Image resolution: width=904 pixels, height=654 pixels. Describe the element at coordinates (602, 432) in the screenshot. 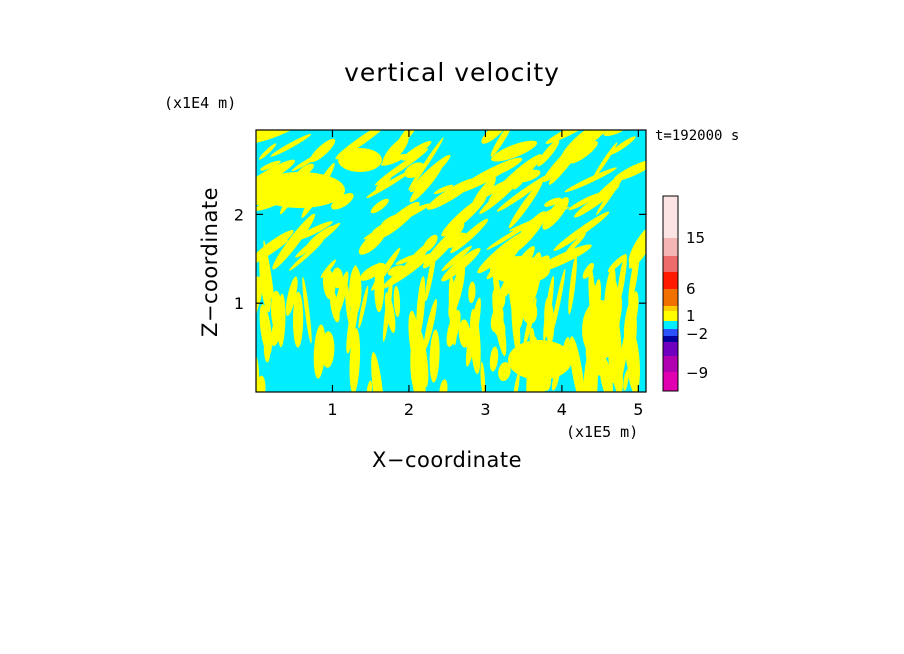

I see `x-axis-scale-label: (x1E5 m)` at that location.